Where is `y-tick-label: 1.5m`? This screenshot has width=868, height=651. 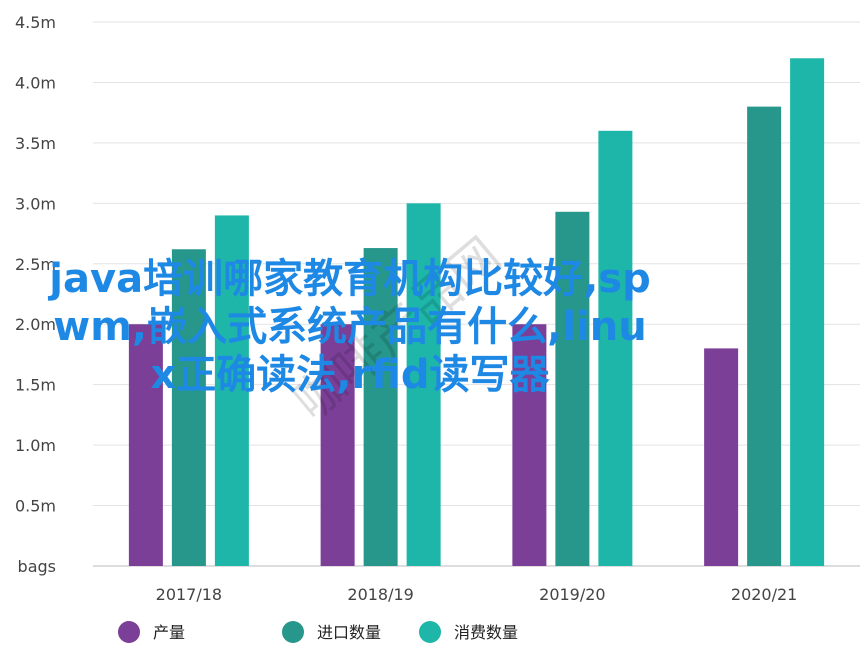
y-tick-label: 1.5m is located at coordinates (35, 385).